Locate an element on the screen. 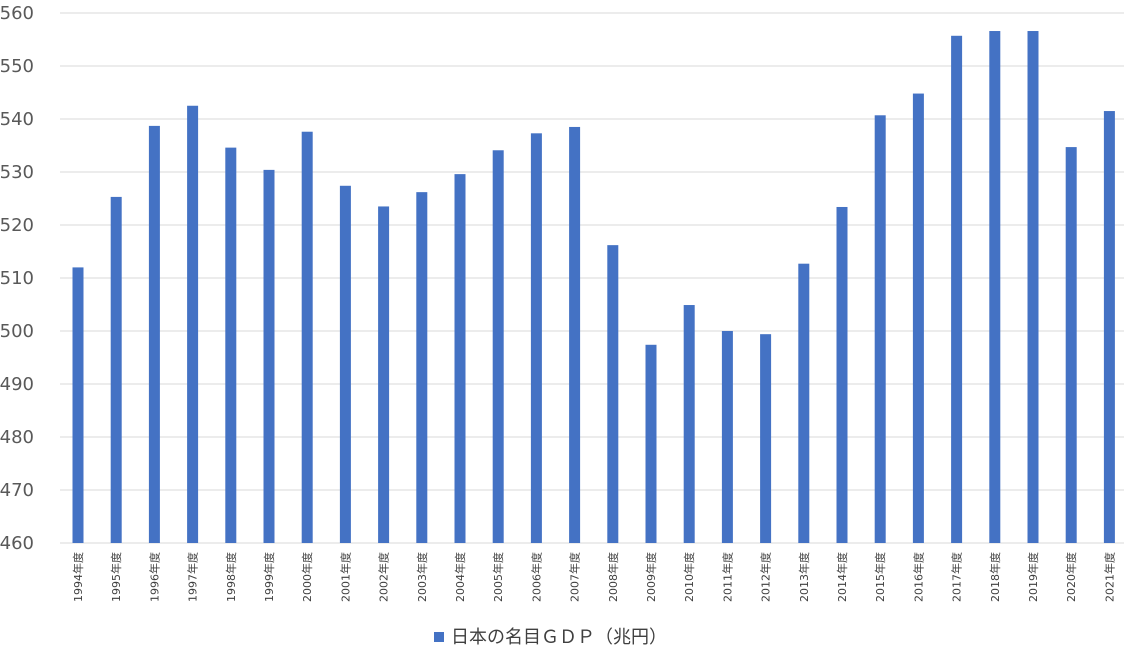 The height and width of the screenshot is (659, 1132). x-tick-label: 2005年度 is located at coordinates (498, 577).